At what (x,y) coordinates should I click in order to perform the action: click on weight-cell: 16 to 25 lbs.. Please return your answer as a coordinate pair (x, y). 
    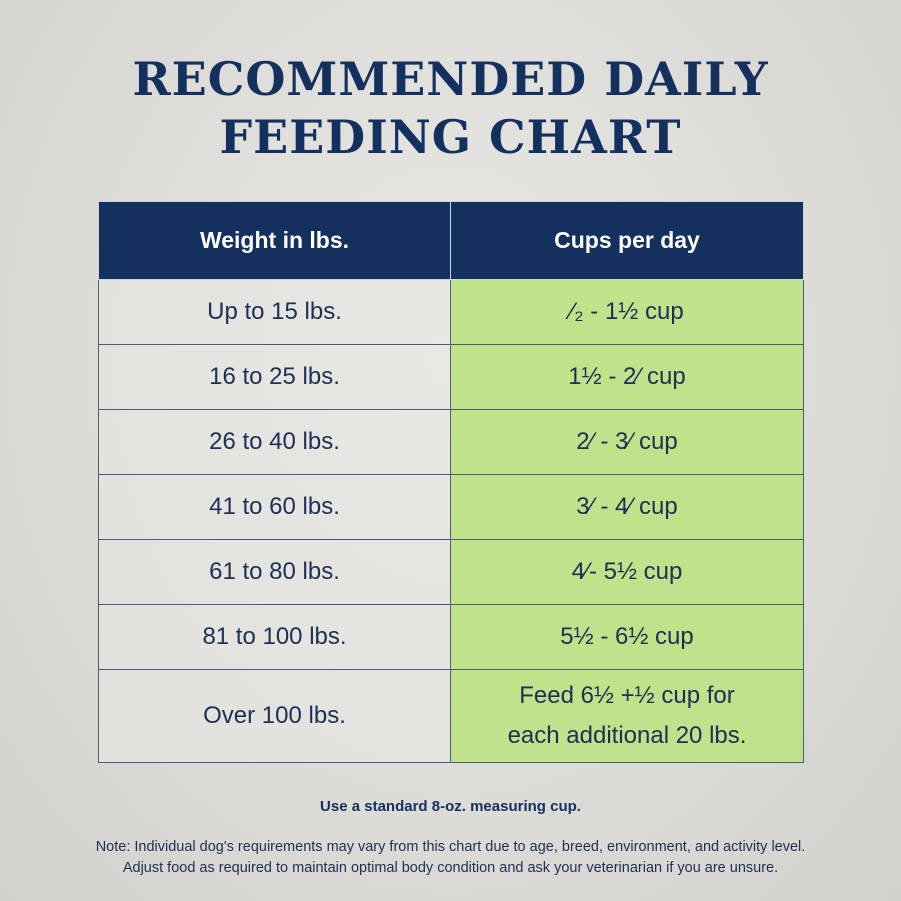
    Looking at the image, I should click on (274, 377).